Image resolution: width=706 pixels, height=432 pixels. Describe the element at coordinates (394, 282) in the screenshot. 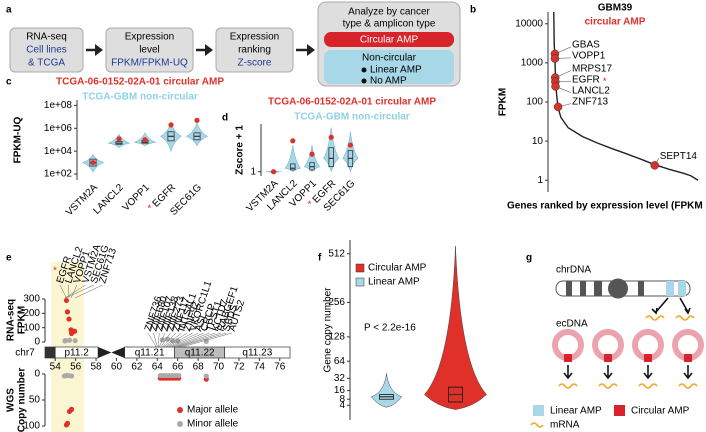

I see `legend-label: Linear AMP` at that location.